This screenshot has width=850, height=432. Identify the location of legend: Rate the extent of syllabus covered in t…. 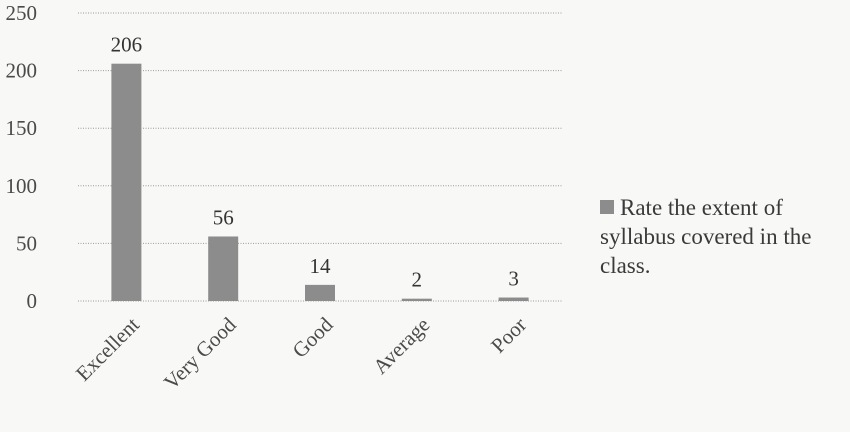
(725, 236).